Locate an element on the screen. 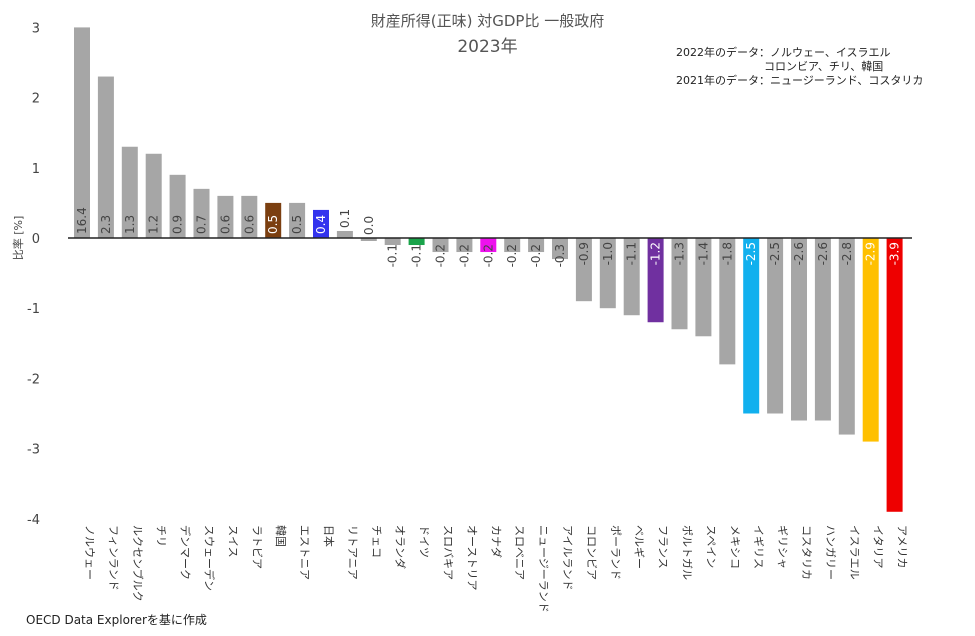 The height and width of the screenshot is (636, 975). data-label: -0.9 is located at coordinates (584, 253).